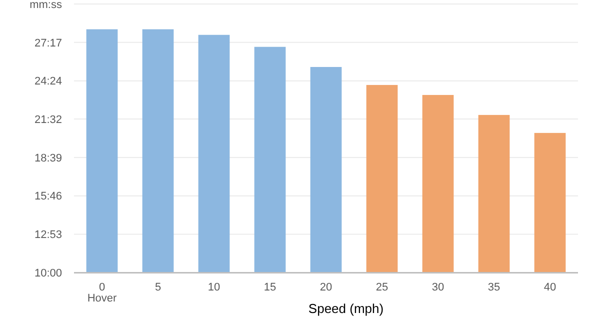 This screenshot has width=593, height=320. I want to click on x-tick-label: 5, so click(158, 288).